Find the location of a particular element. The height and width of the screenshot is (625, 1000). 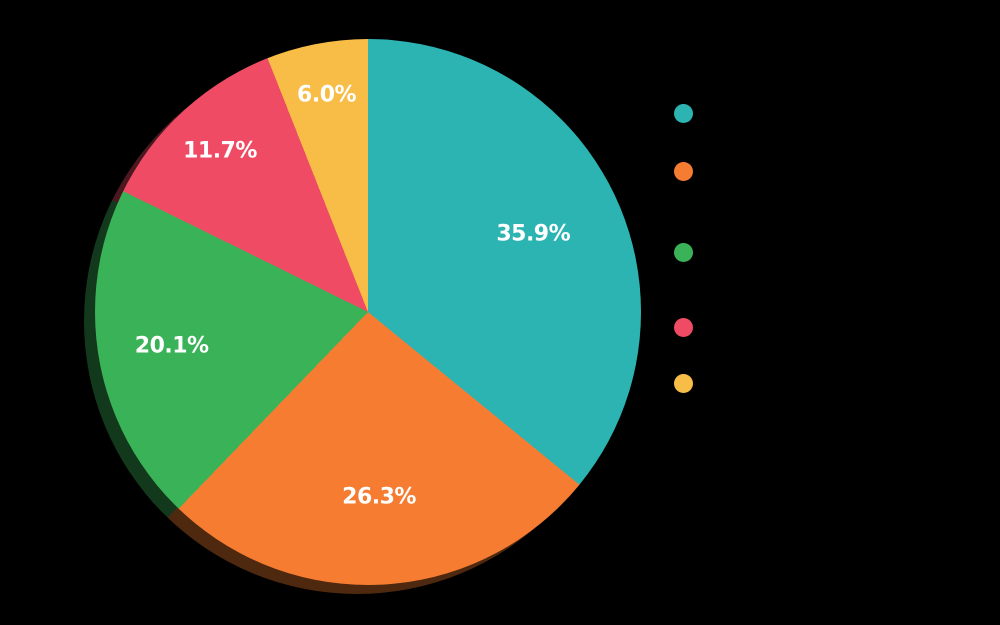

slice-label: 11.7% is located at coordinates (220, 151).